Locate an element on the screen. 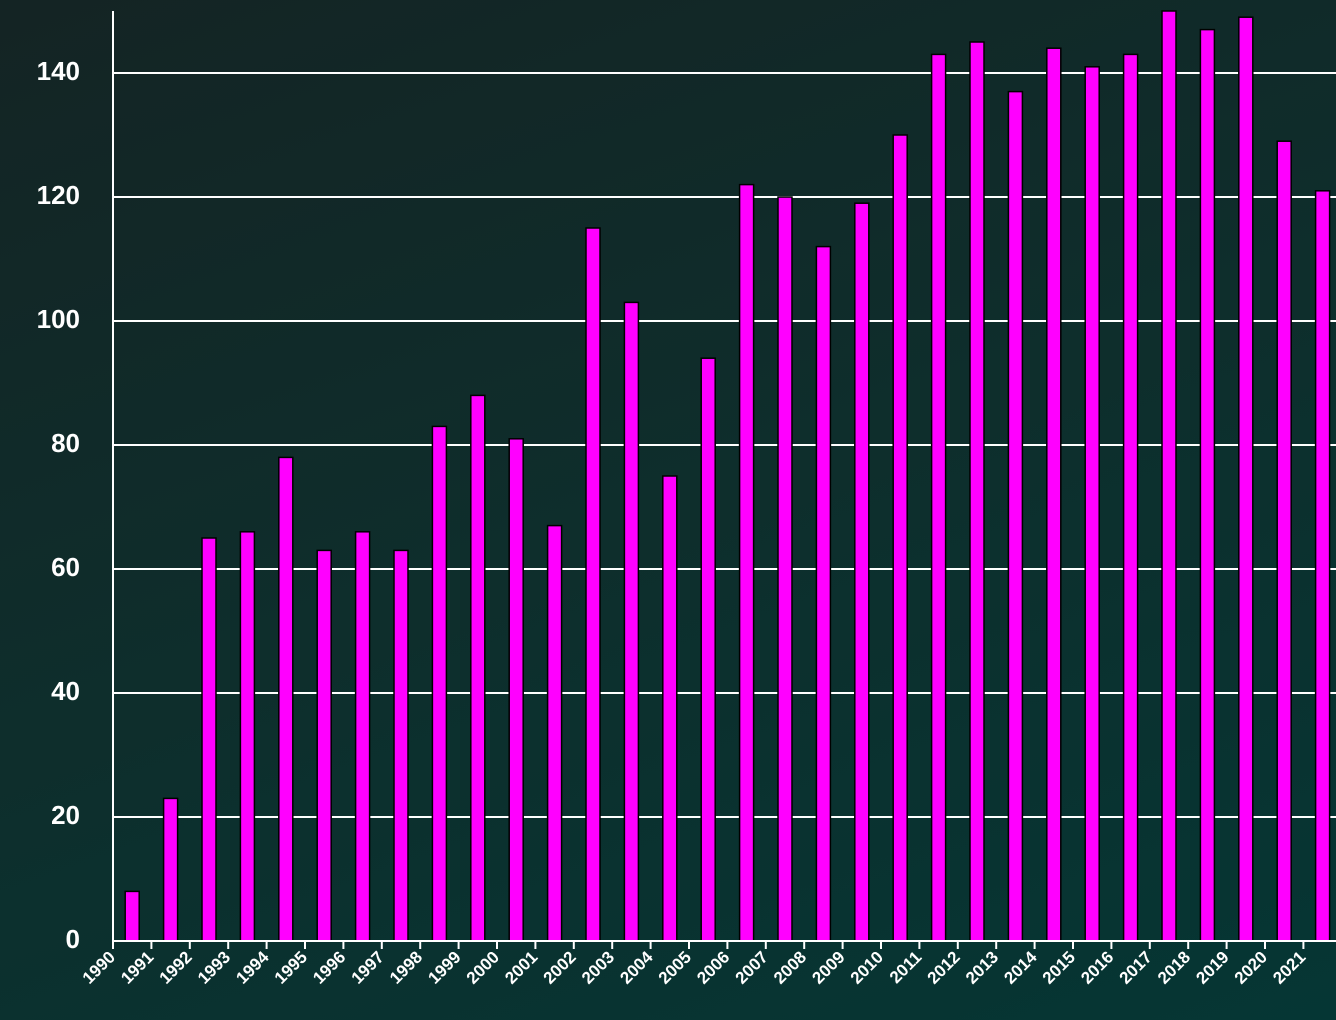 The height and width of the screenshot is (1020, 1336). x-tick-label: 2012 is located at coordinates (944, 968).